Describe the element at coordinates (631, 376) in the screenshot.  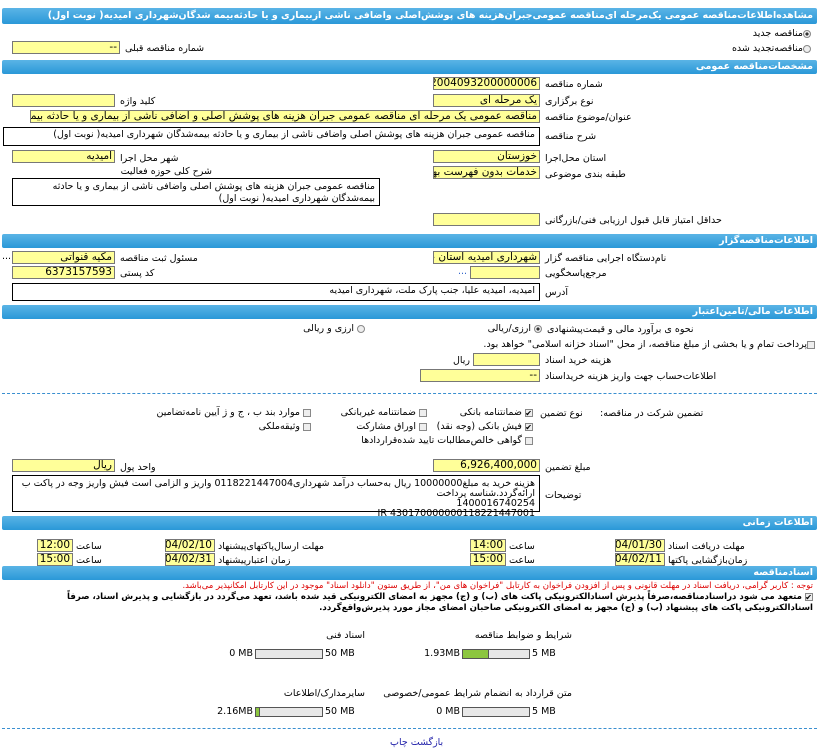
I see `account-label: اطلاعات‌حساب جهت واریز هزینه خریداسناد` at that location.